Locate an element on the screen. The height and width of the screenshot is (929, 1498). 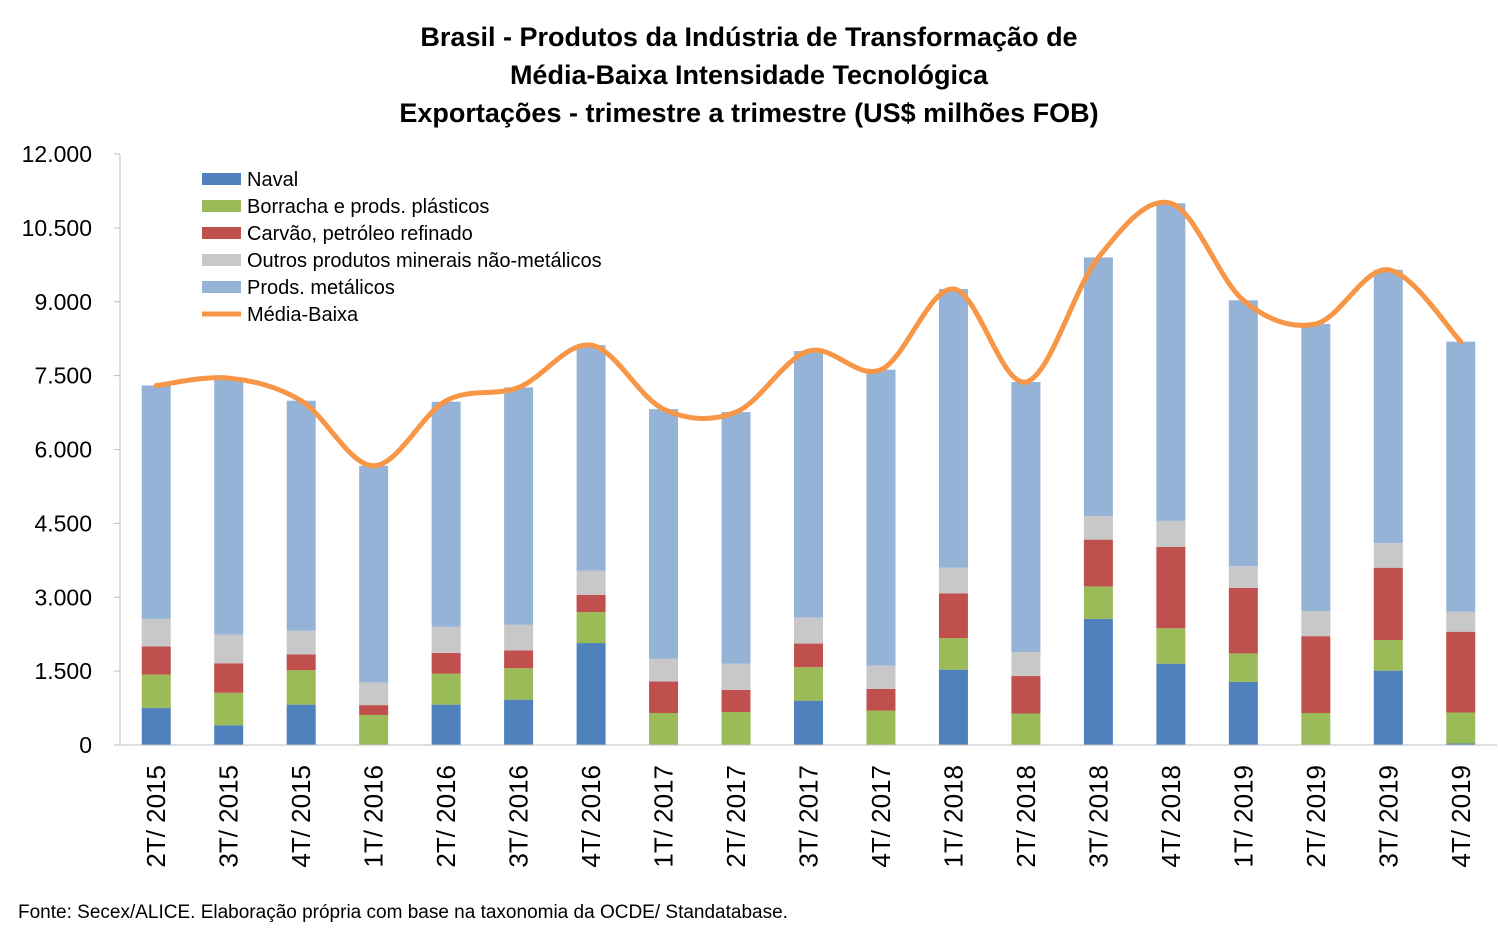
legend-label: Naval is located at coordinates (272, 180).